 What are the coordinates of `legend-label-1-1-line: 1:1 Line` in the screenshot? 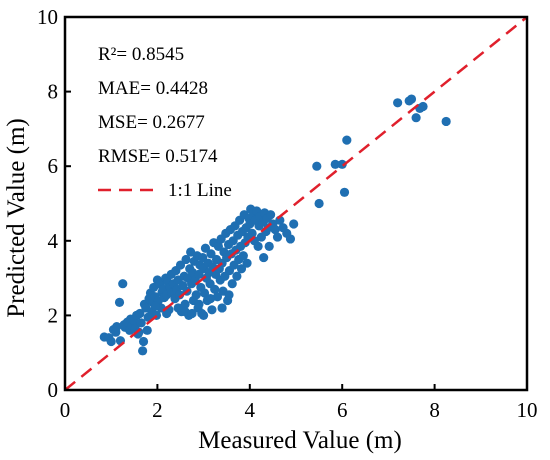 It's located at (200, 190).